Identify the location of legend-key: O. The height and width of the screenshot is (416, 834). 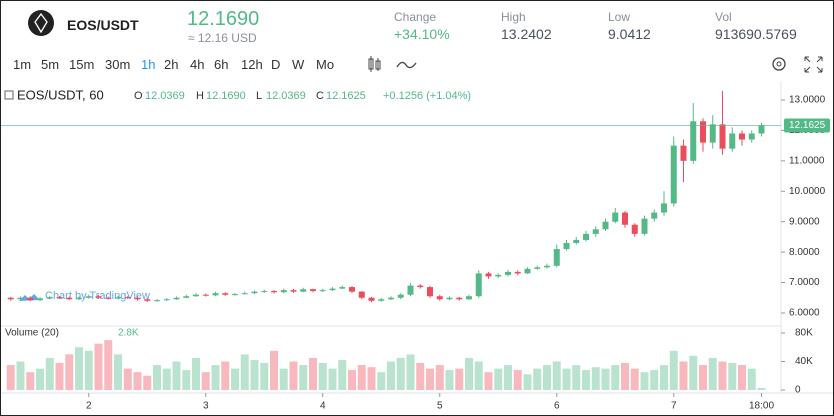
(138, 96).